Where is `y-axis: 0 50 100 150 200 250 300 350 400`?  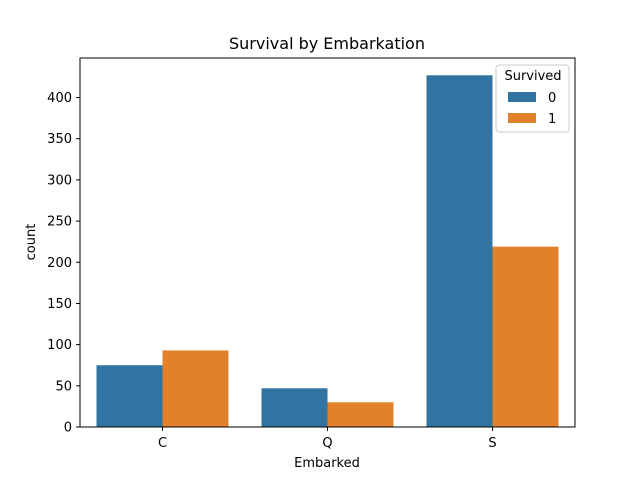 y-axis: 0 50 100 150 200 250 300 350 400 is located at coordinates (63, 263).